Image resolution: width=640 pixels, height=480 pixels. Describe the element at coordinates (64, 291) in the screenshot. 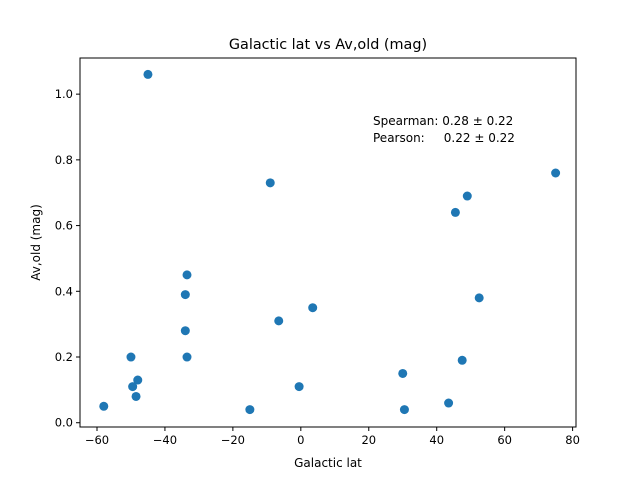

I see `y-tick-label: 0.4` at that location.